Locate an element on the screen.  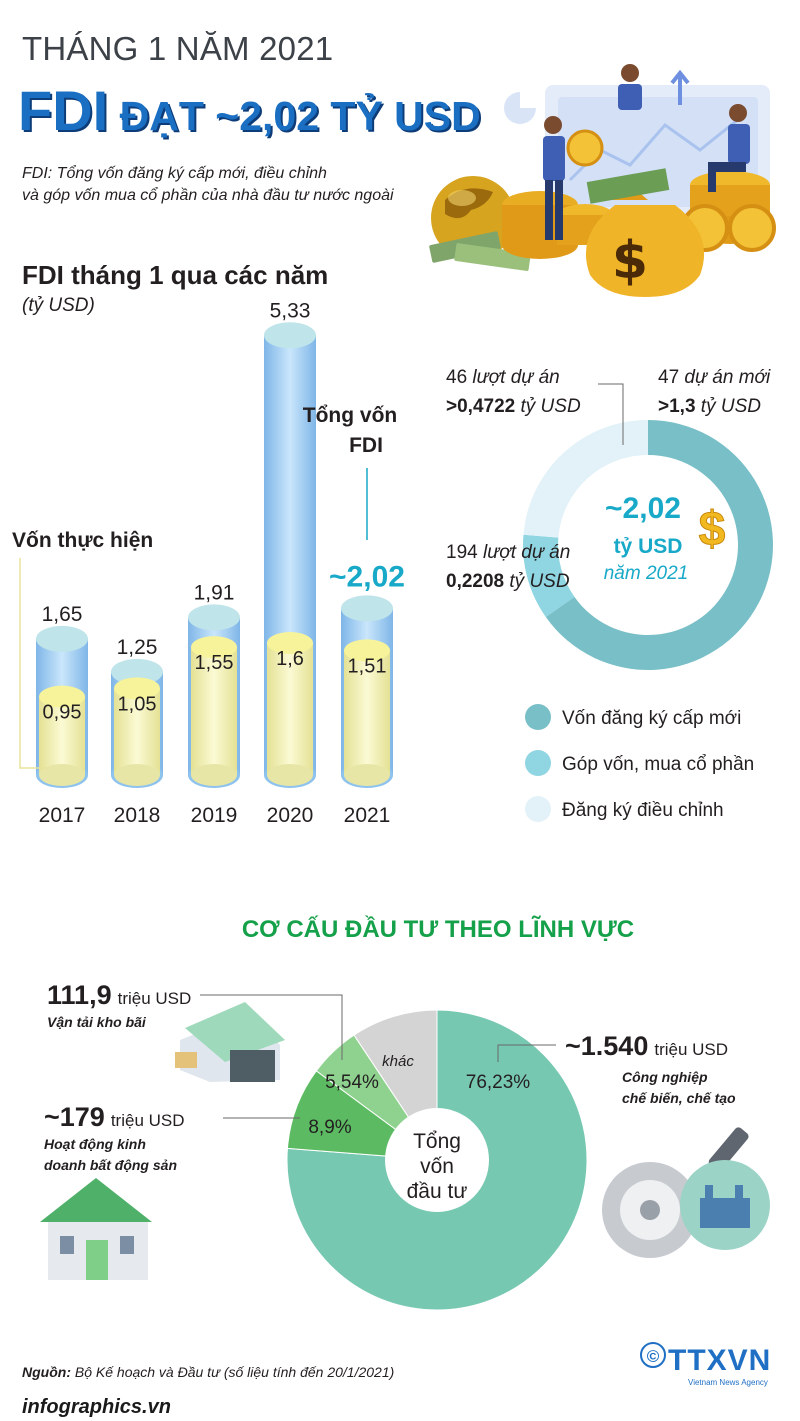
realestate-amount: ~179 triệu USD is located at coordinates (114, 1117).